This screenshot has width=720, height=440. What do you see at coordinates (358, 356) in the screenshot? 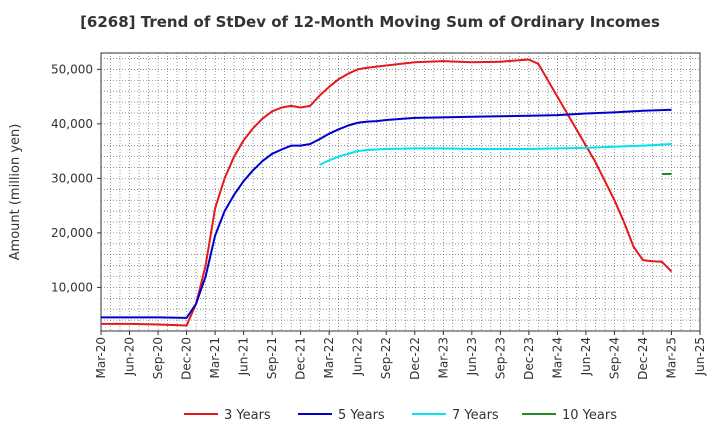
I see `x-tick-label: Jun-22` at bounding box center [358, 356].